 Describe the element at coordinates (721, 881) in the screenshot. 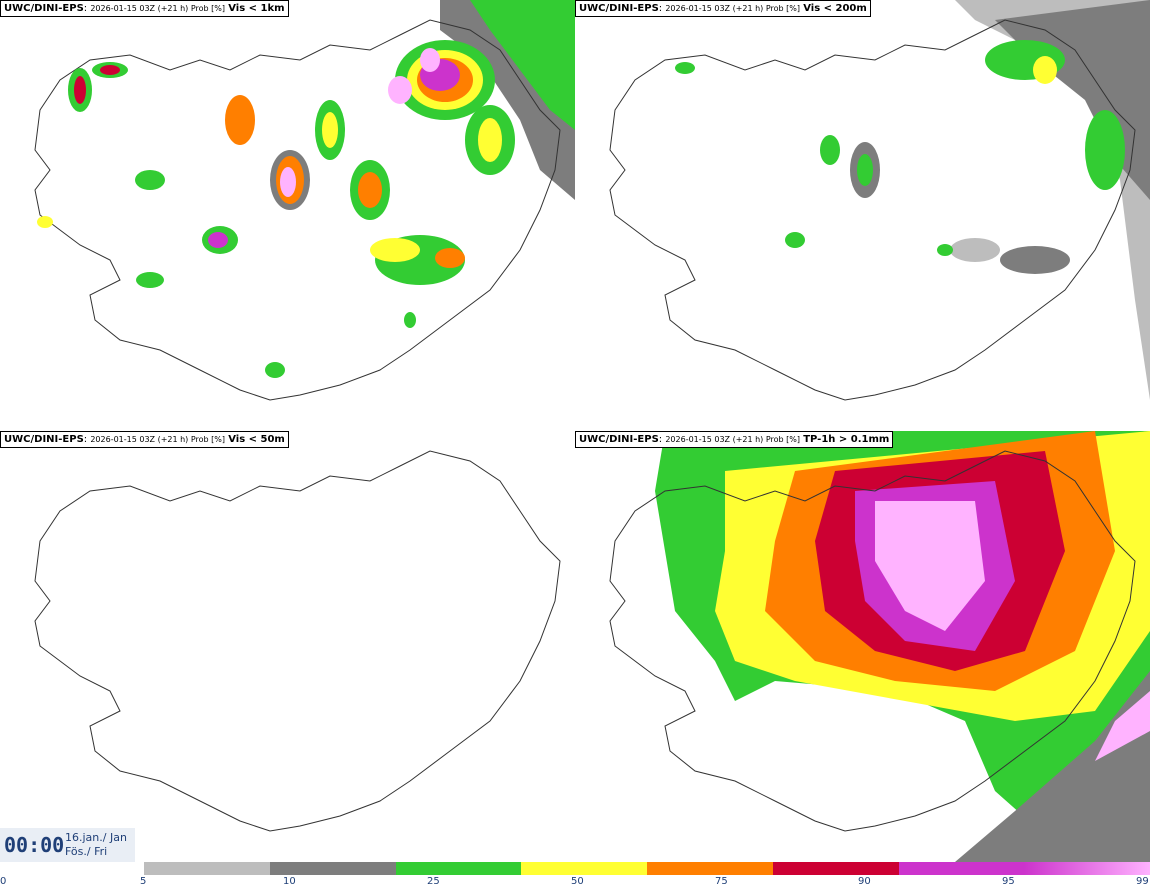

I see `legend-tick-label: 75` at that location.